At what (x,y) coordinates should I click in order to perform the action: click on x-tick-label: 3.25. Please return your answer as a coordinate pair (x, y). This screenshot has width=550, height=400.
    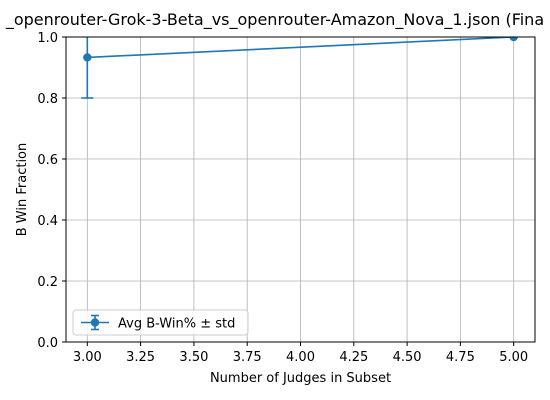
    Looking at the image, I should click on (140, 357).